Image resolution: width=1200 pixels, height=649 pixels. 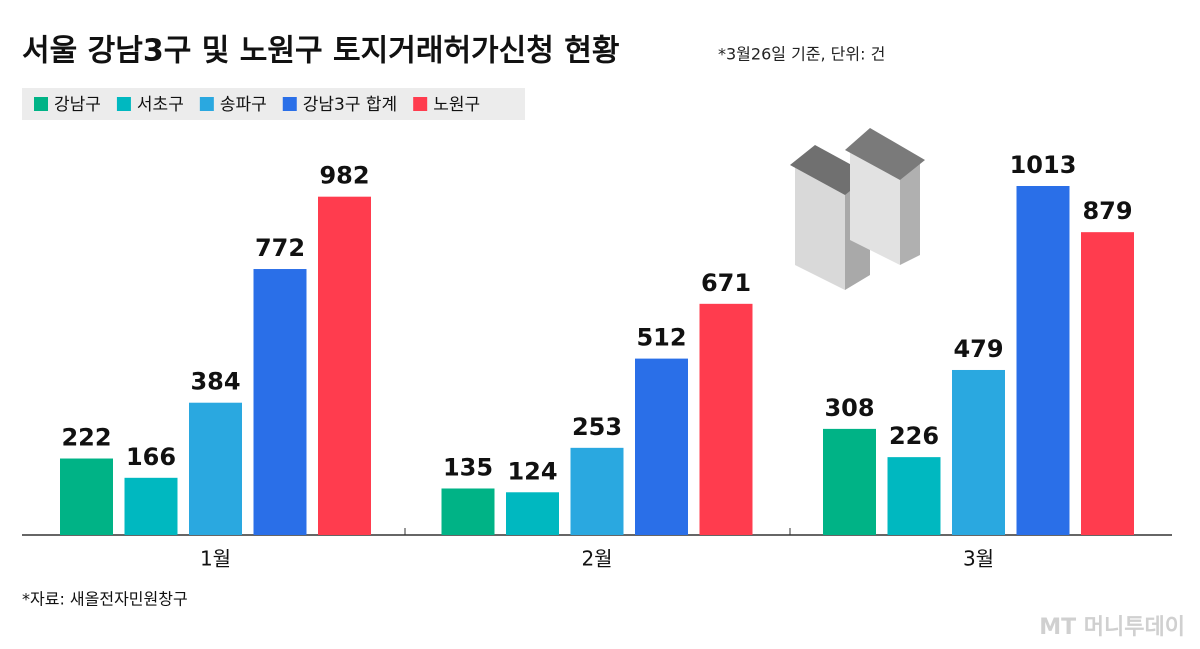 What do you see at coordinates (344, 176) in the screenshot?
I see `value-label: 982` at bounding box center [344, 176].